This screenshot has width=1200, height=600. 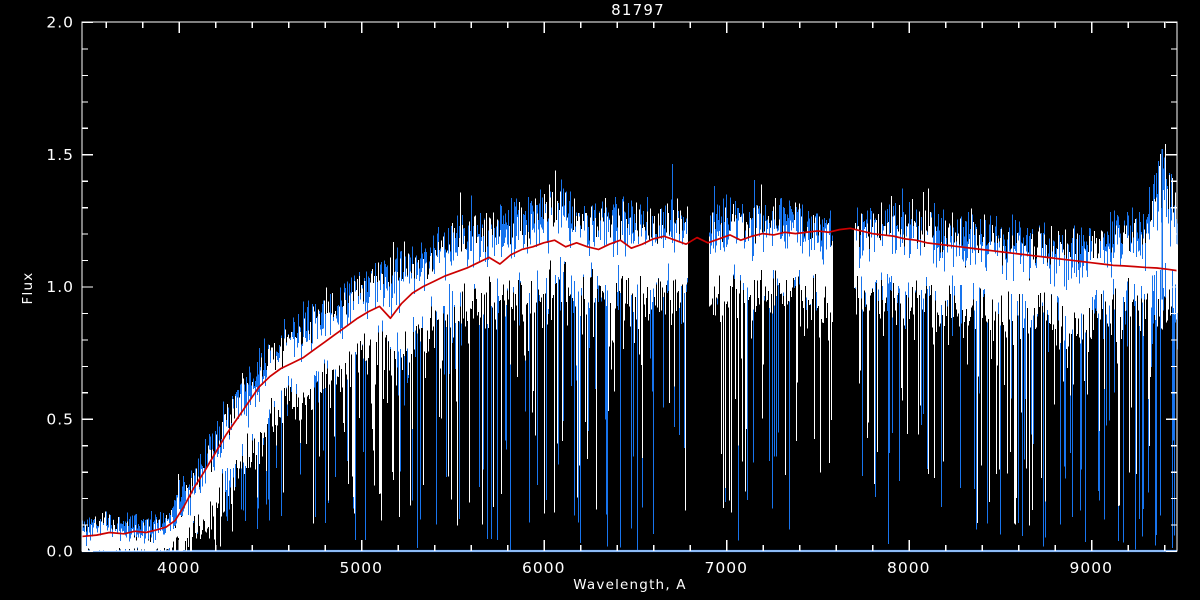 What do you see at coordinates (178, 568) in the screenshot?
I see `x-tick-label: 4000` at bounding box center [178, 568].